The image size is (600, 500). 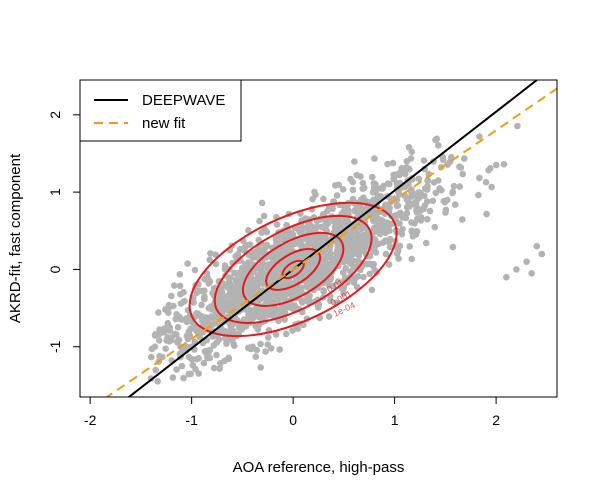 What do you see at coordinates (496, 420) in the screenshot?
I see `x-tick-label: 2` at bounding box center [496, 420].